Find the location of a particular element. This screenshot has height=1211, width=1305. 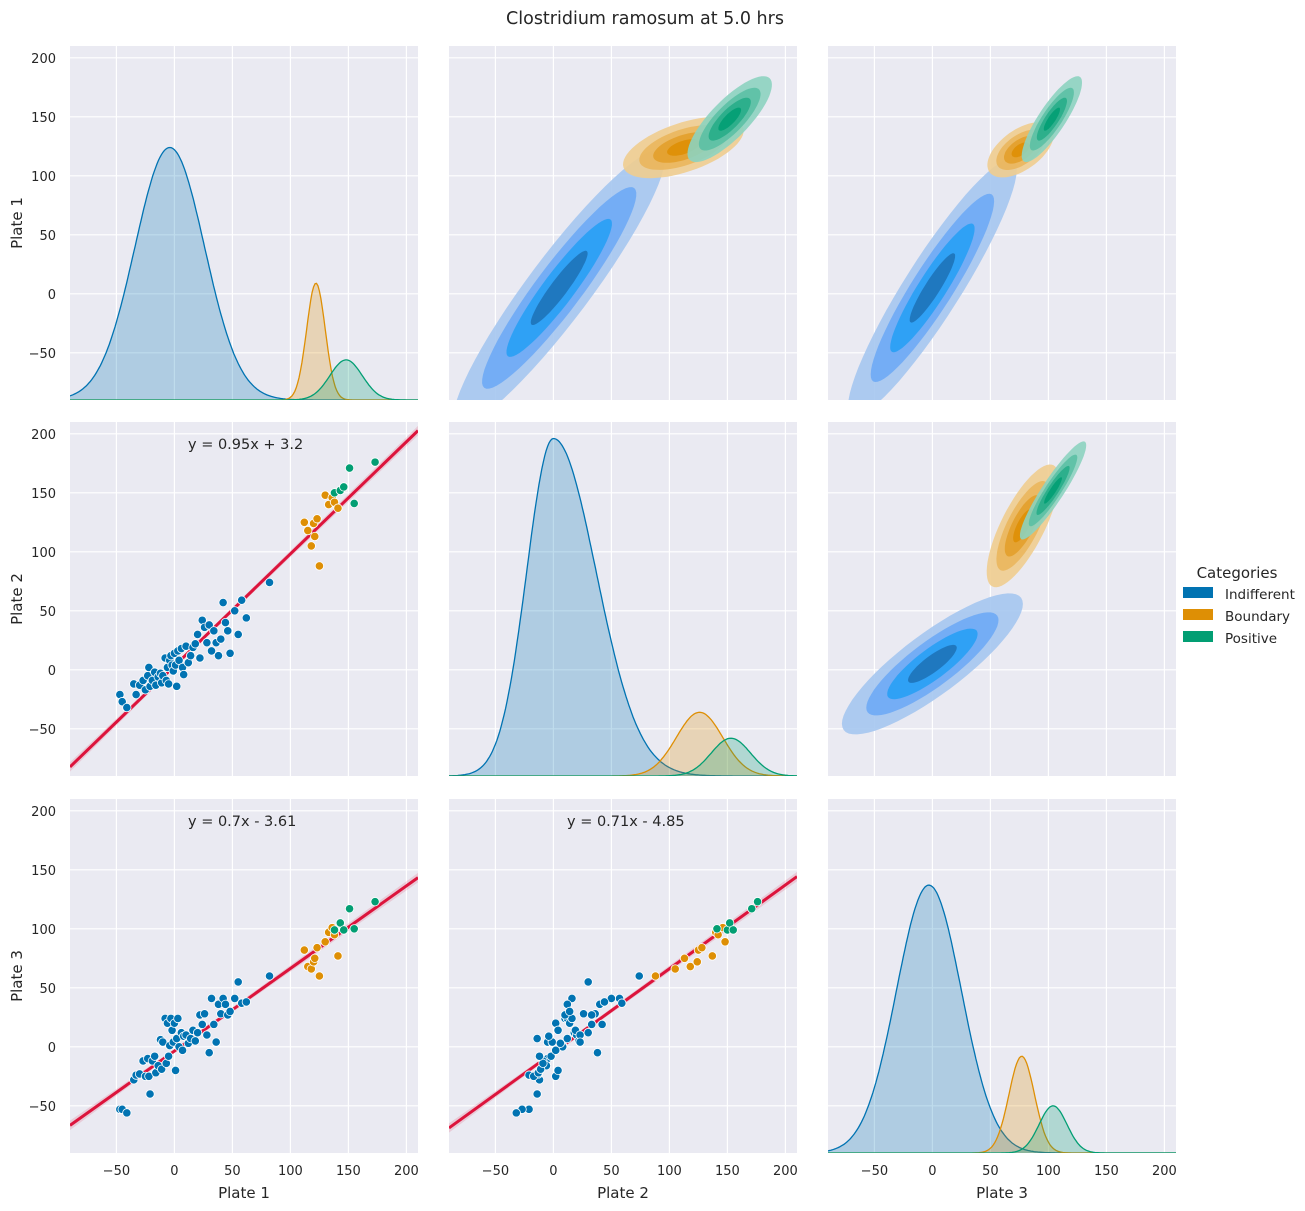

regression-equation: y = 0.95x + 3.2 is located at coordinates (245, 445).